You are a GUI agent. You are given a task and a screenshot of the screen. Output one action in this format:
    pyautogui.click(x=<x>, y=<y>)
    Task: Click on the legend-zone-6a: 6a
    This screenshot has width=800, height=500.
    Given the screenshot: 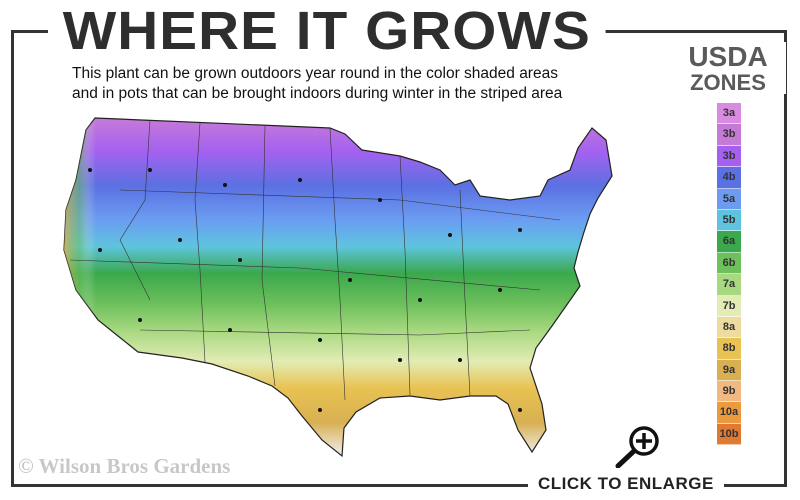 What is the action you would take?
    pyautogui.click(x=729, y=242)
    